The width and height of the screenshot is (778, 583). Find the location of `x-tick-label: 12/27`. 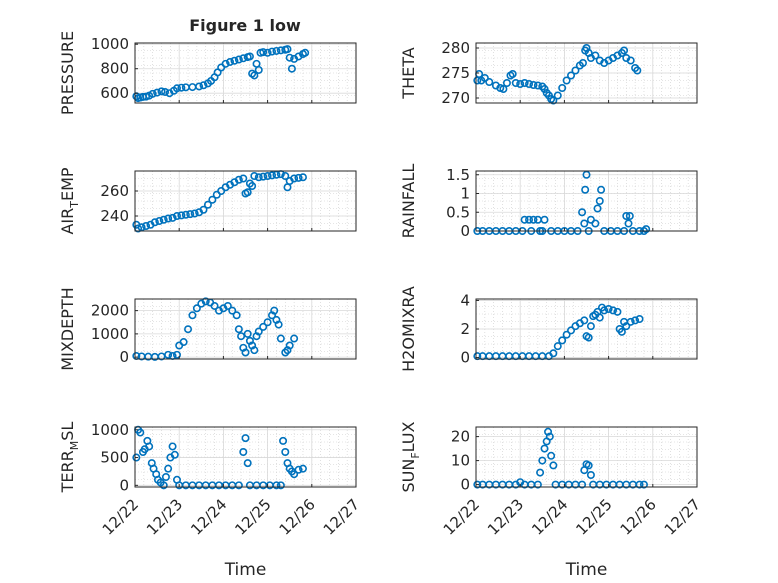

x-tick-label: 12/27 is located at coordinates (682, 516).